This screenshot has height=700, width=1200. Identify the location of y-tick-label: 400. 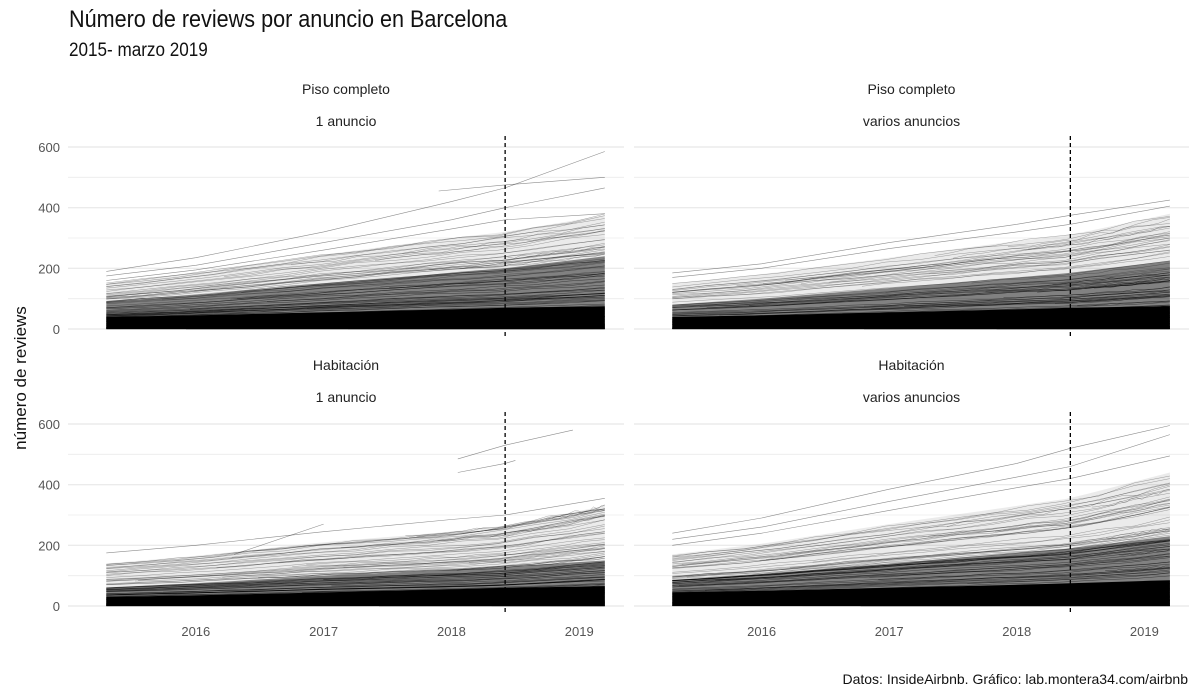
(49, 208).